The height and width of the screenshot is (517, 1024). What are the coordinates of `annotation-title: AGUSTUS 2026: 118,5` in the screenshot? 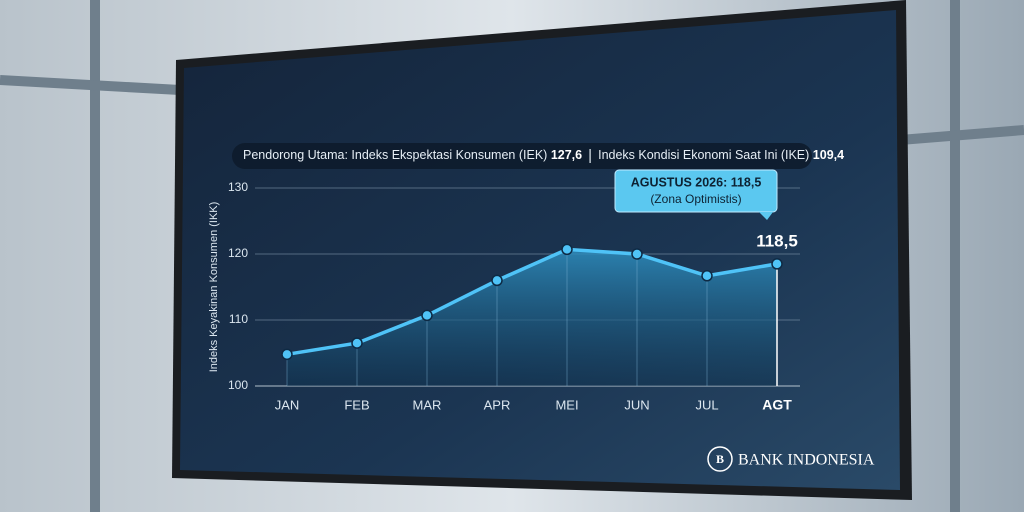 It's located at (696, 182).